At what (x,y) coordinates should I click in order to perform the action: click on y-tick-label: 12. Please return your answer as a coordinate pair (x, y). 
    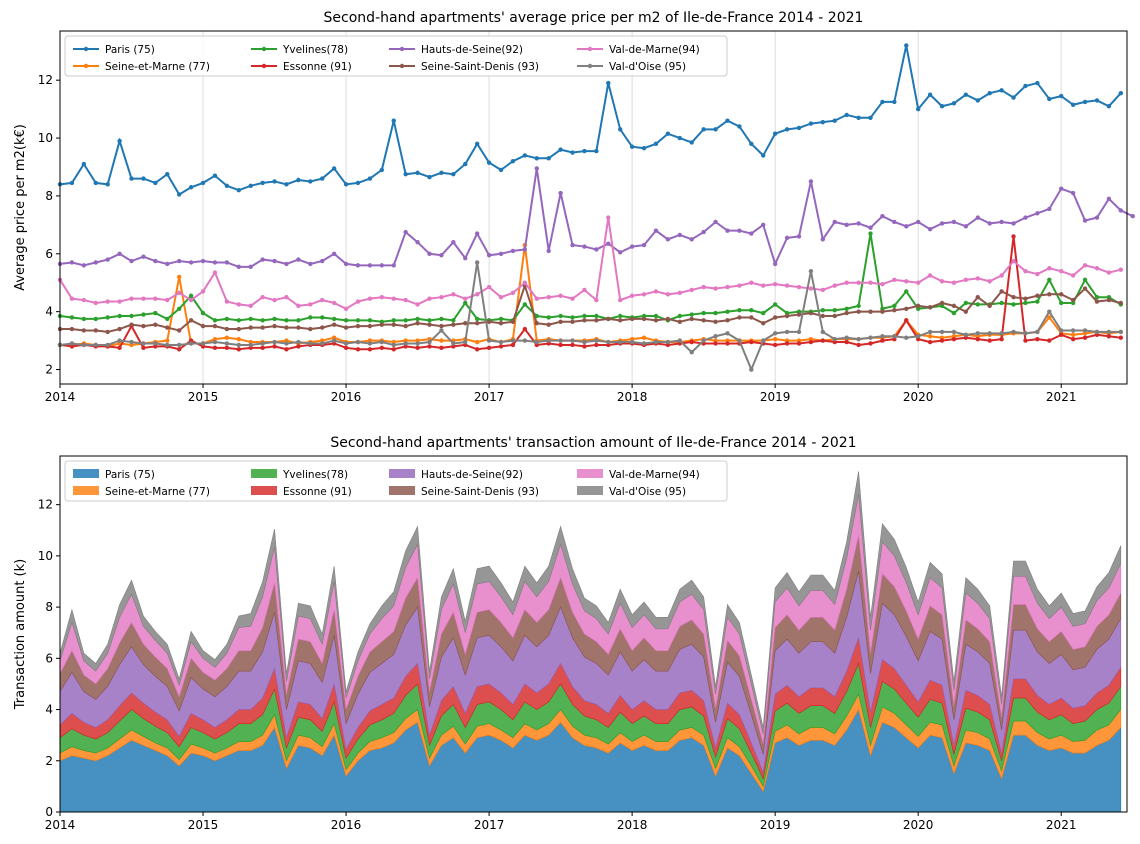
    Looking at the image, I should click on (45, 505).